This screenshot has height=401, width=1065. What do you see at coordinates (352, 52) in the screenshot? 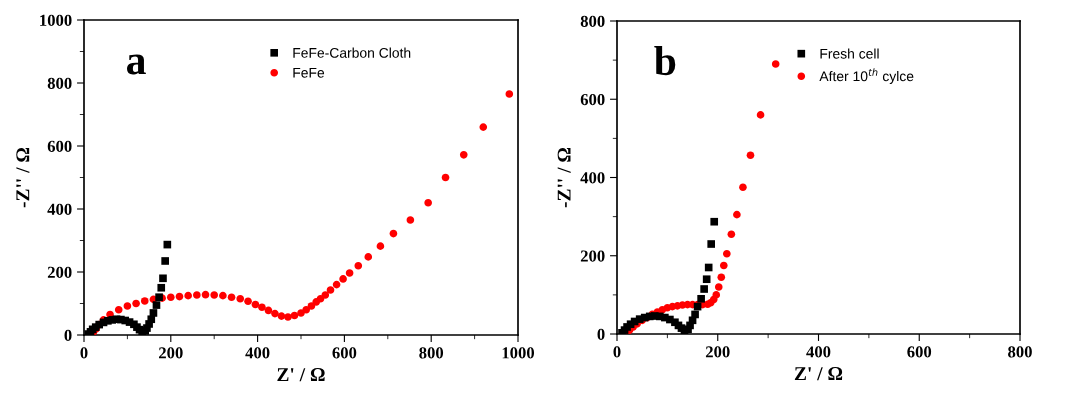
I see `legend-label: FeFe-Carbon Cloth` at bounding box center [352, 52].